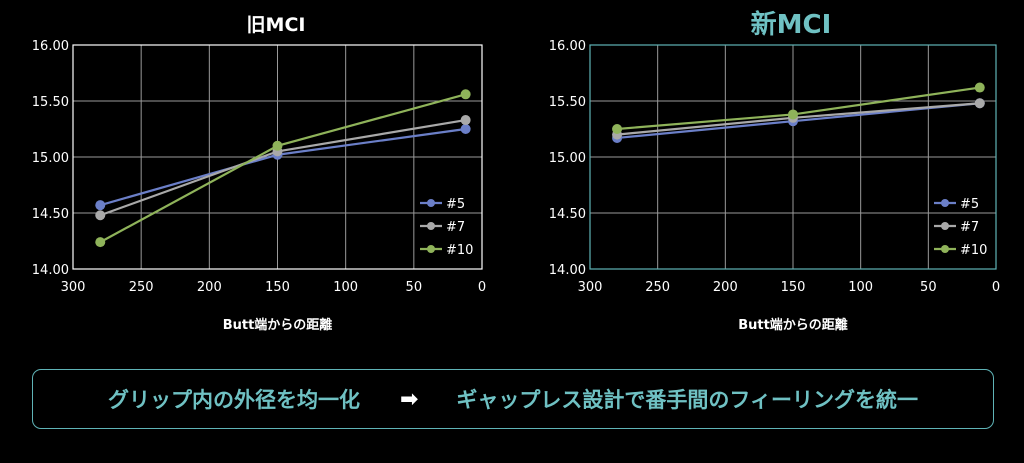 Image resolution: width=1024 pixels, height=463 pixels. Describe the element at coordinates (50, 46) in the screenshot. I see `left-y-tick-label: 16.00` at that location.